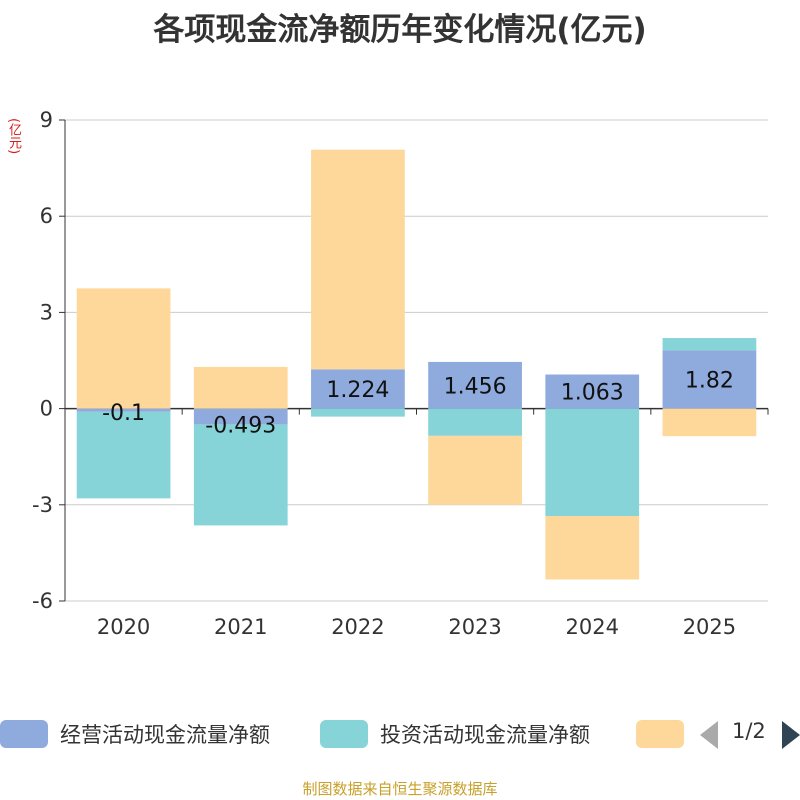 This screenshot has width=800, height=800. Describe the element at coordinates (400, 30) in the screenshot. I see `chart-title: 各项现金流净额历年变化情况(亿元)` at that location.